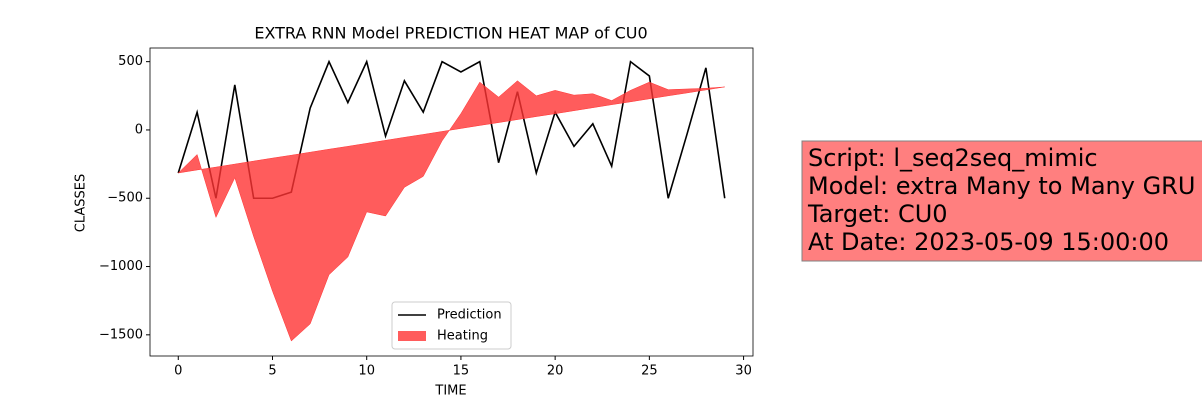 This screenshot has width=1202, height=400. Describe the element at coordinates (366, 371) in the screenshot. I see `x-tick-label: 10` at that location.